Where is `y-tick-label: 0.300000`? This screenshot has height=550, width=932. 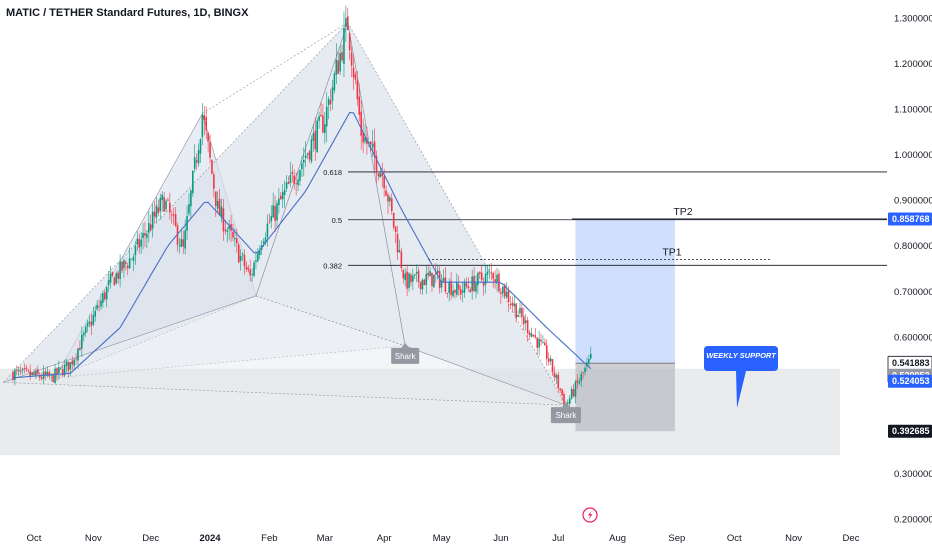 y-tick-label: 0.300000 is located at coordinates (913, 474).